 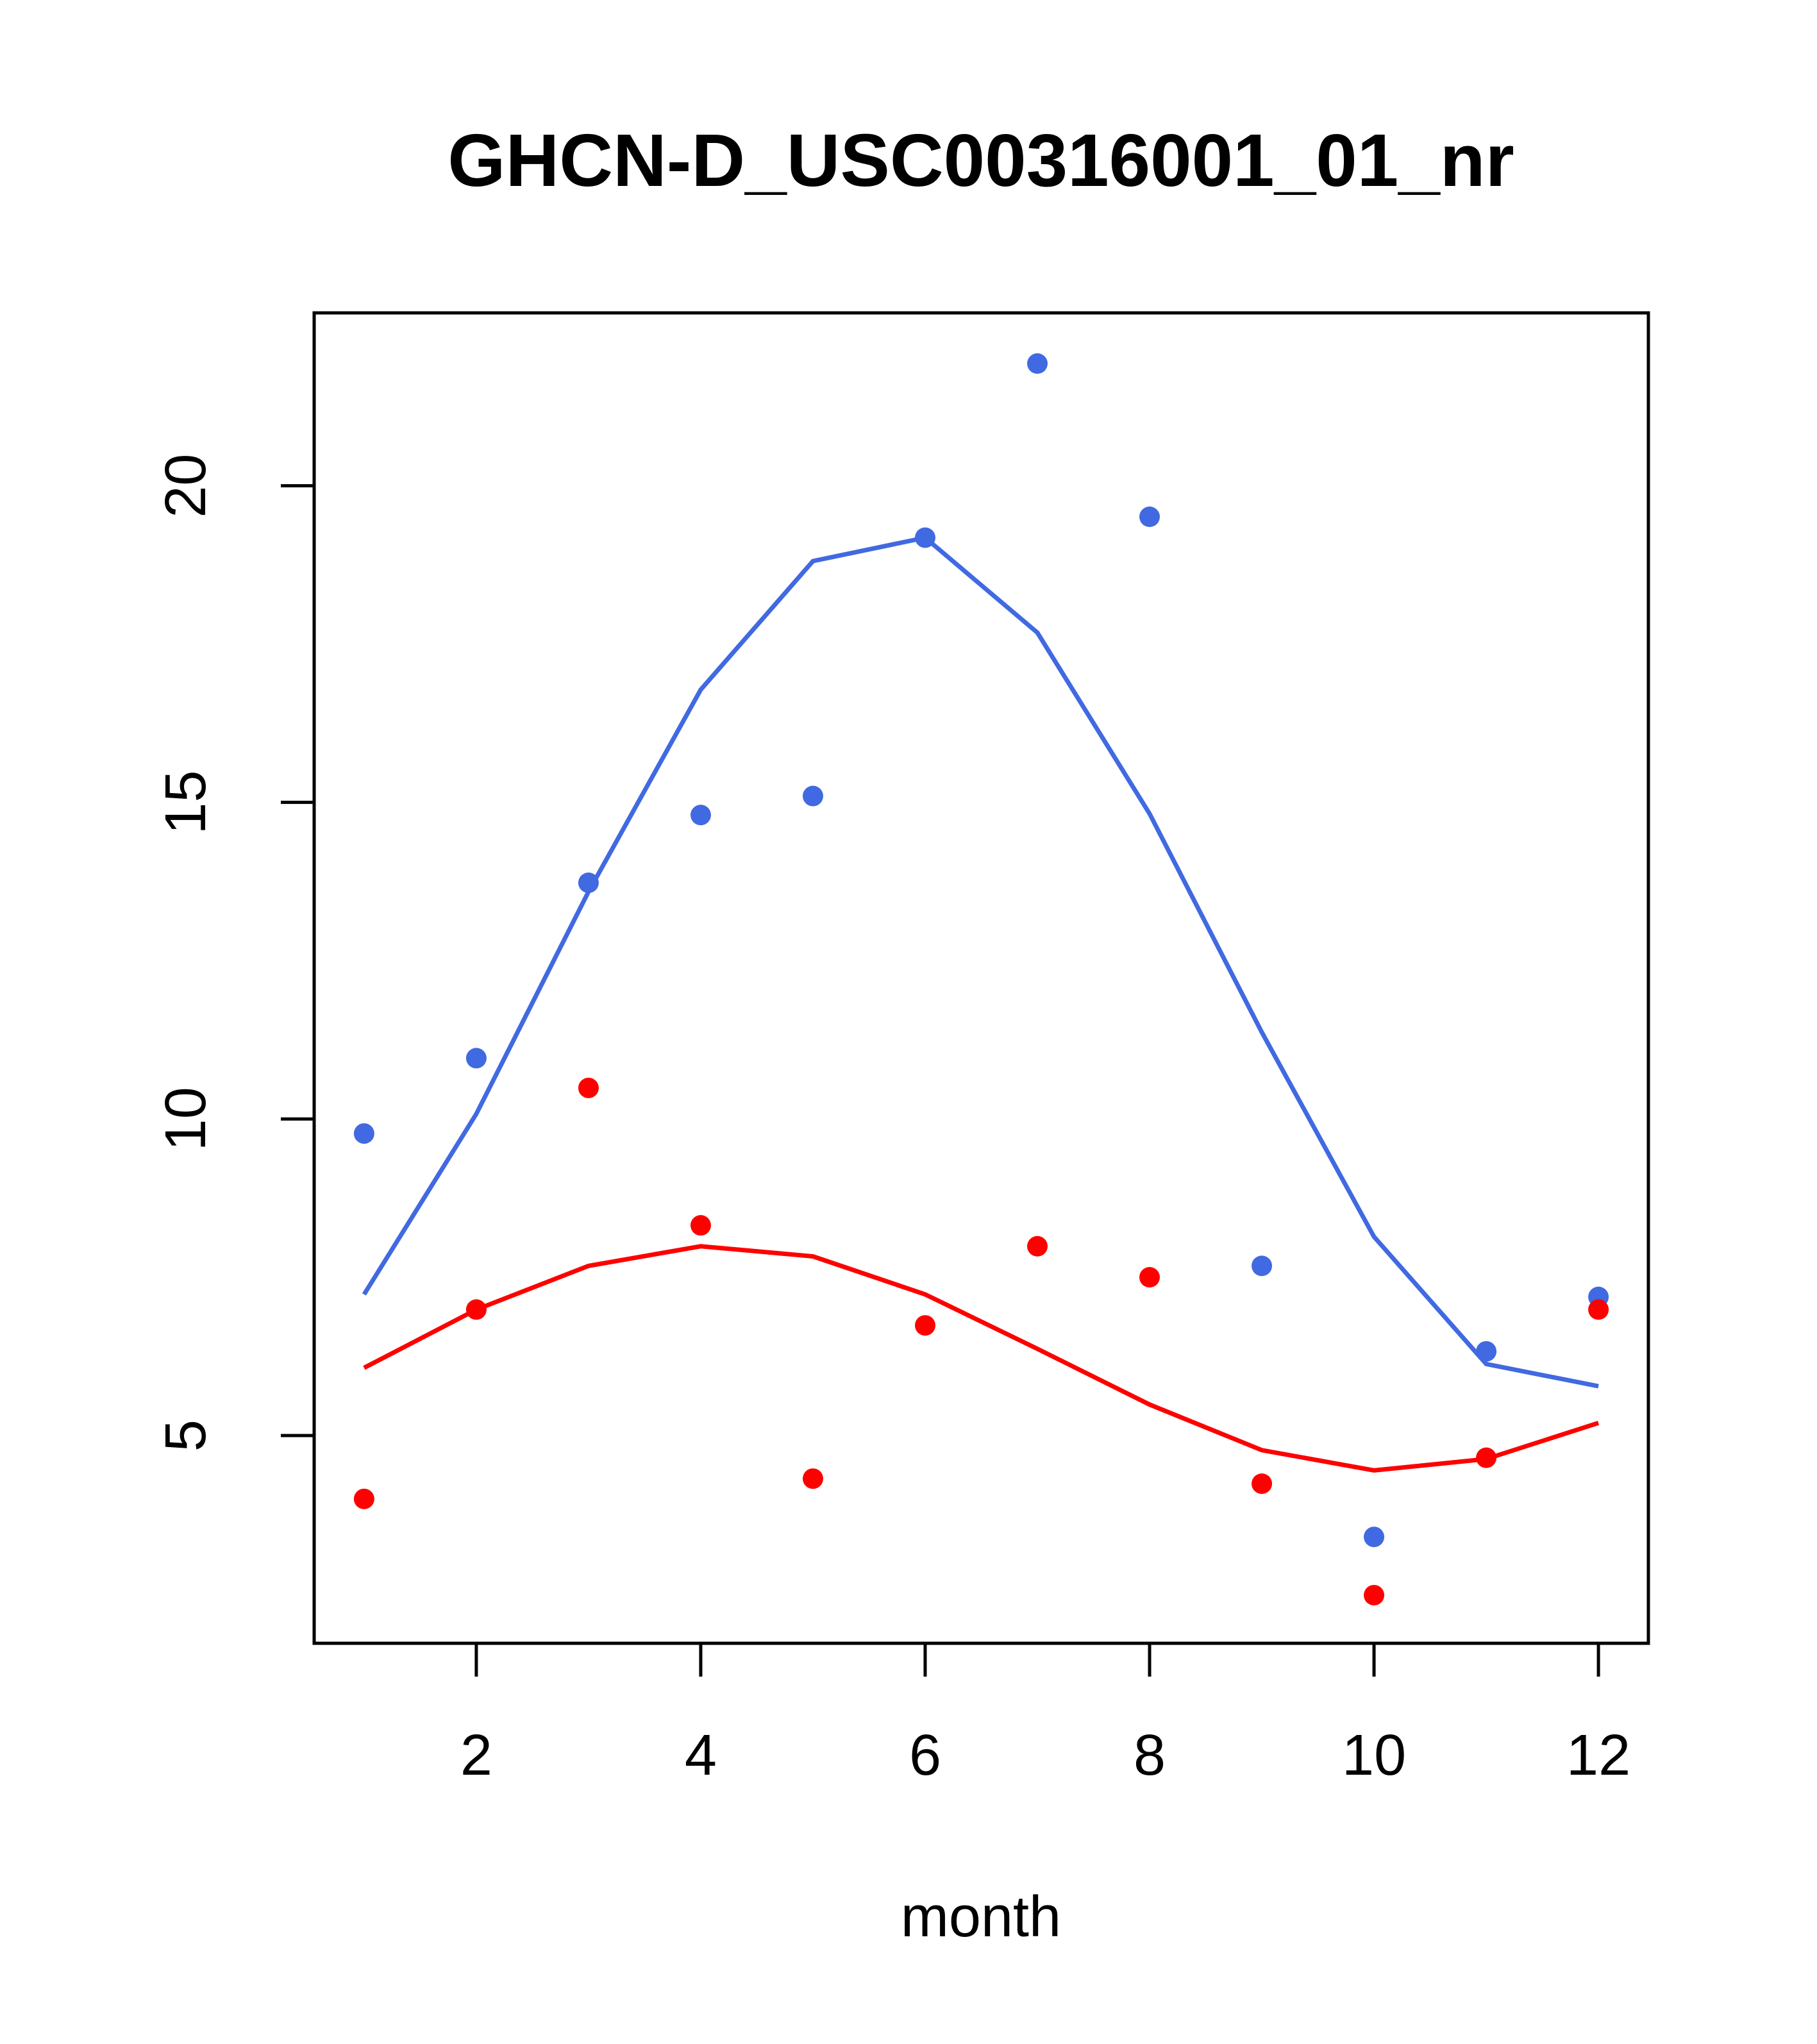 What do you see at coordinates (186, 1436) in the screenshot?
I see `y-tick-label: 5` at bounding box center [186, 1436].